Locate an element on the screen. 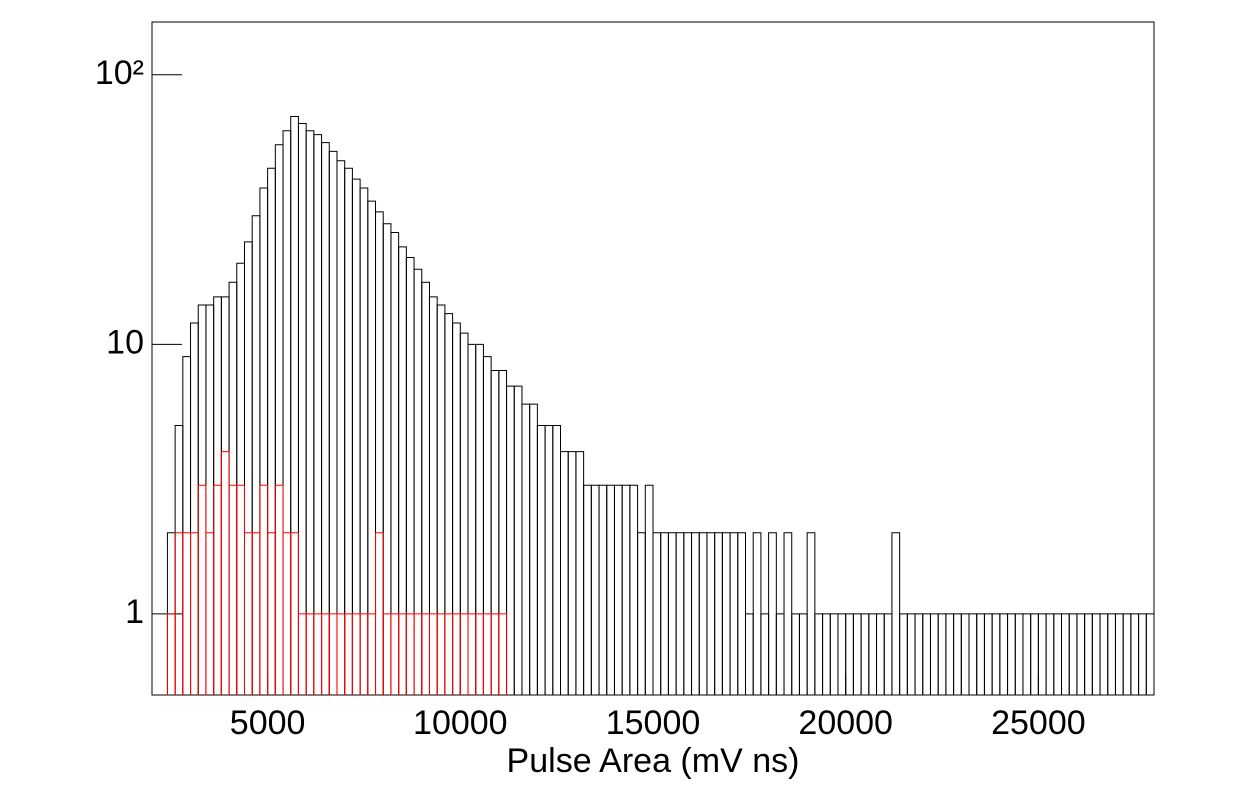 The width and height of the screenshot is (1241, 787). x-tick-label: 10000 is located at coordinates (460, 723).